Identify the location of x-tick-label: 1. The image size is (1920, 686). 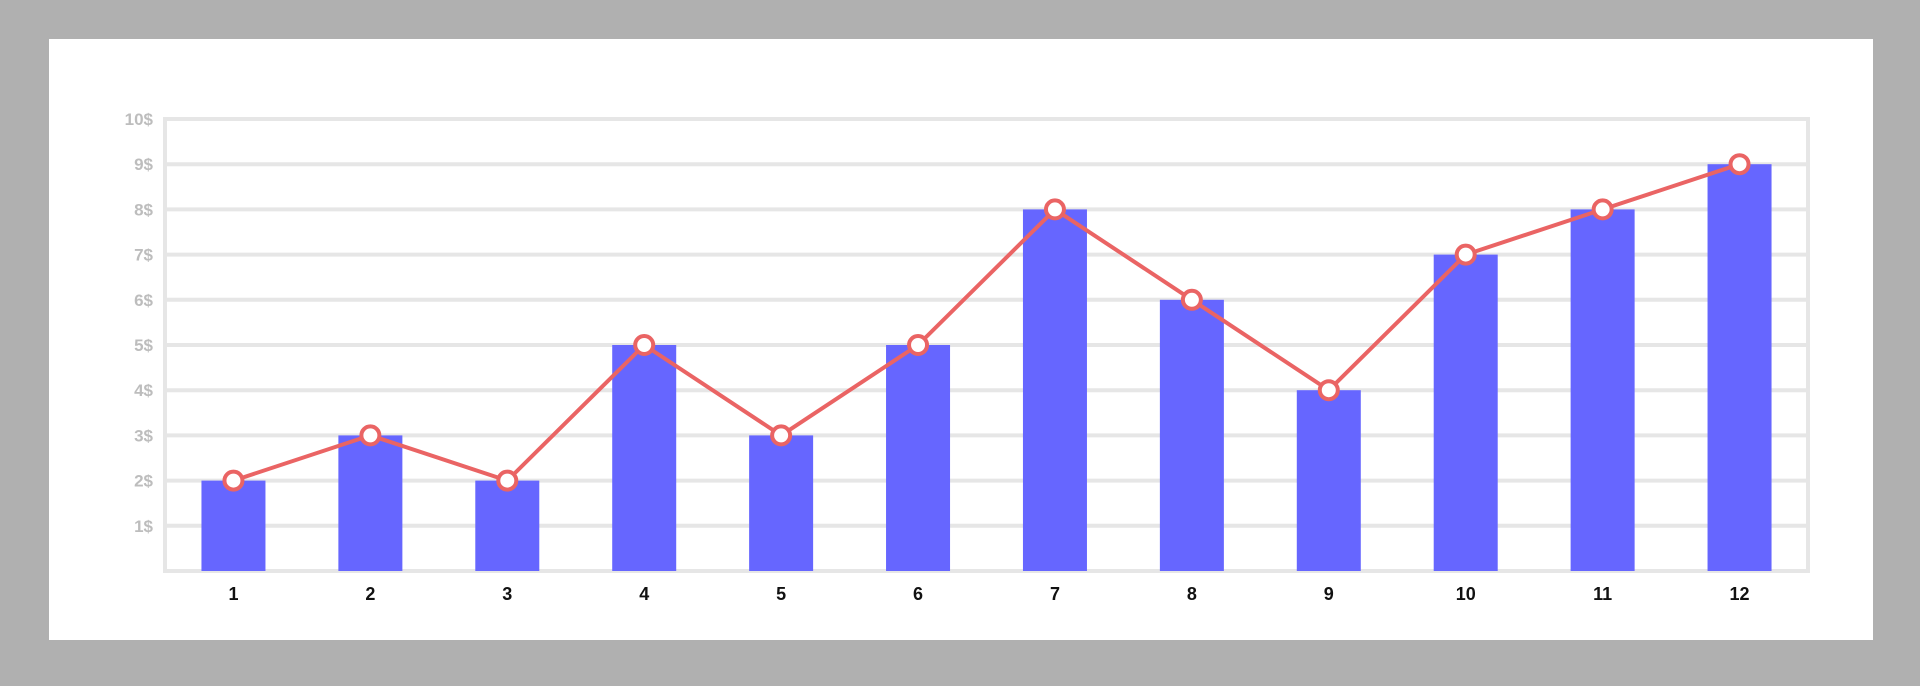
(233, 594).